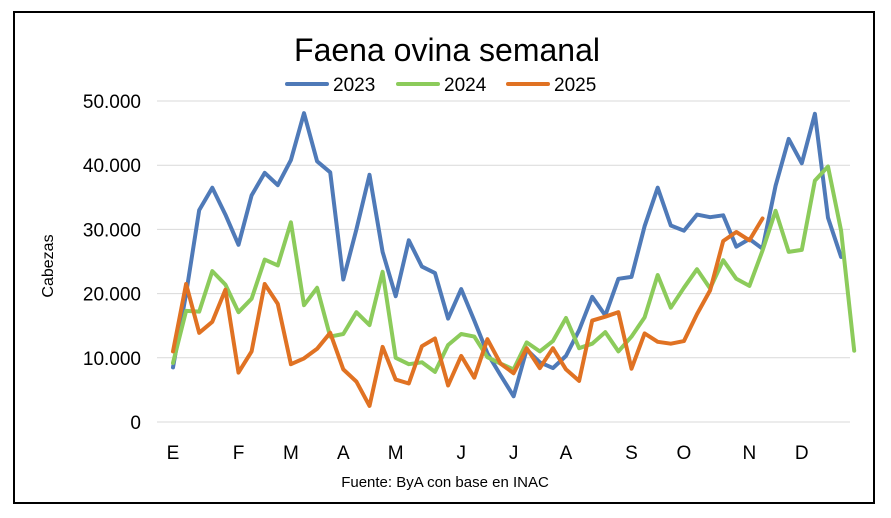 The width and height of the screenshot is (891, 518). I want to click on x-tick-label: D, so click(802, 453).